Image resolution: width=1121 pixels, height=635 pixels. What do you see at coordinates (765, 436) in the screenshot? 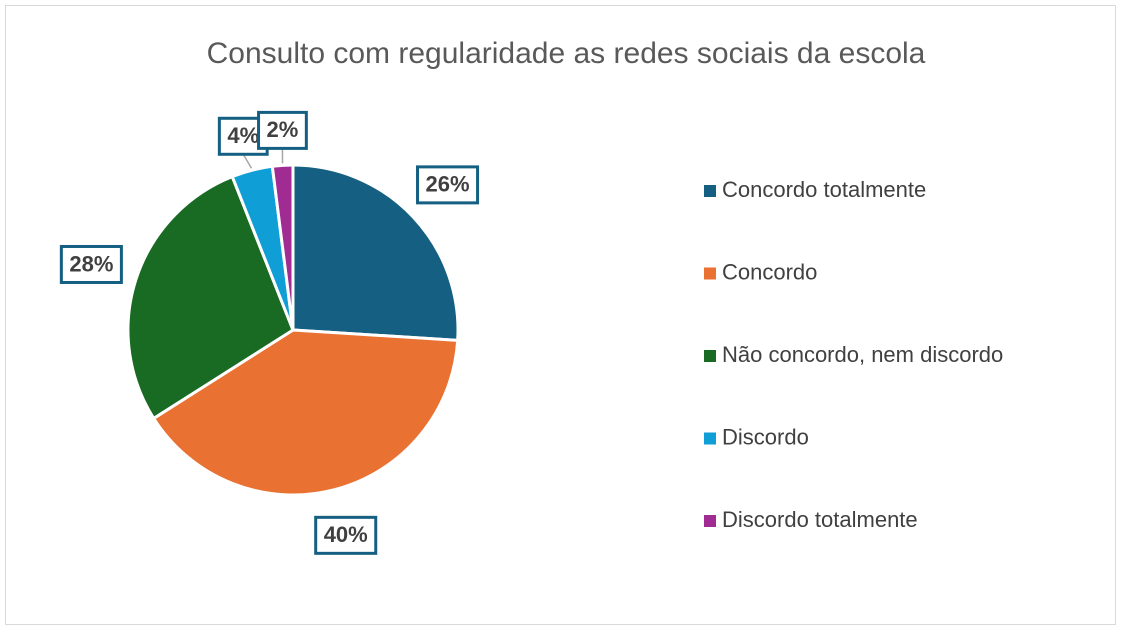
I see `legend-label: Discordo` at bounding box center [765, 436].